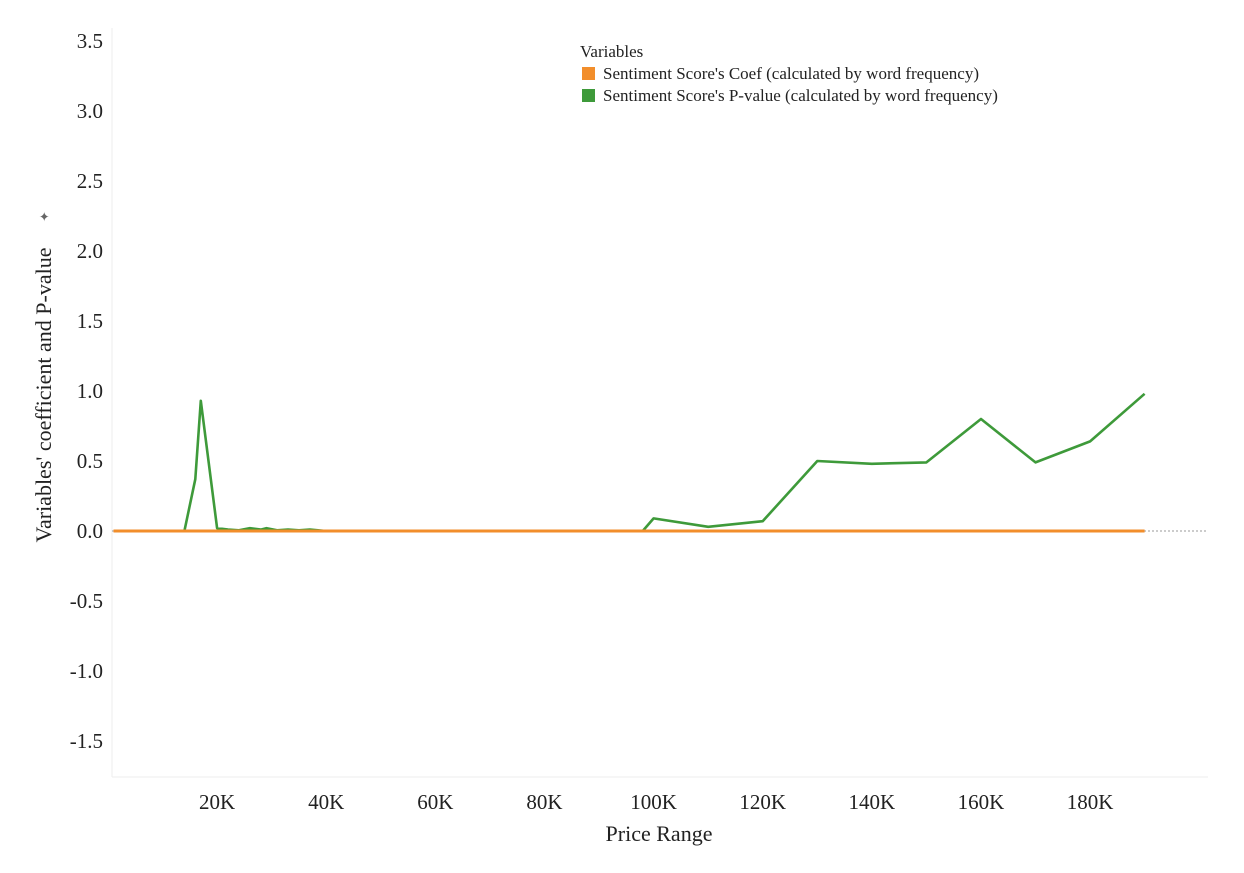 This screenshot has height=873, width=1244. I want to click on y-tick-label: 3.0, so click(90, 111).